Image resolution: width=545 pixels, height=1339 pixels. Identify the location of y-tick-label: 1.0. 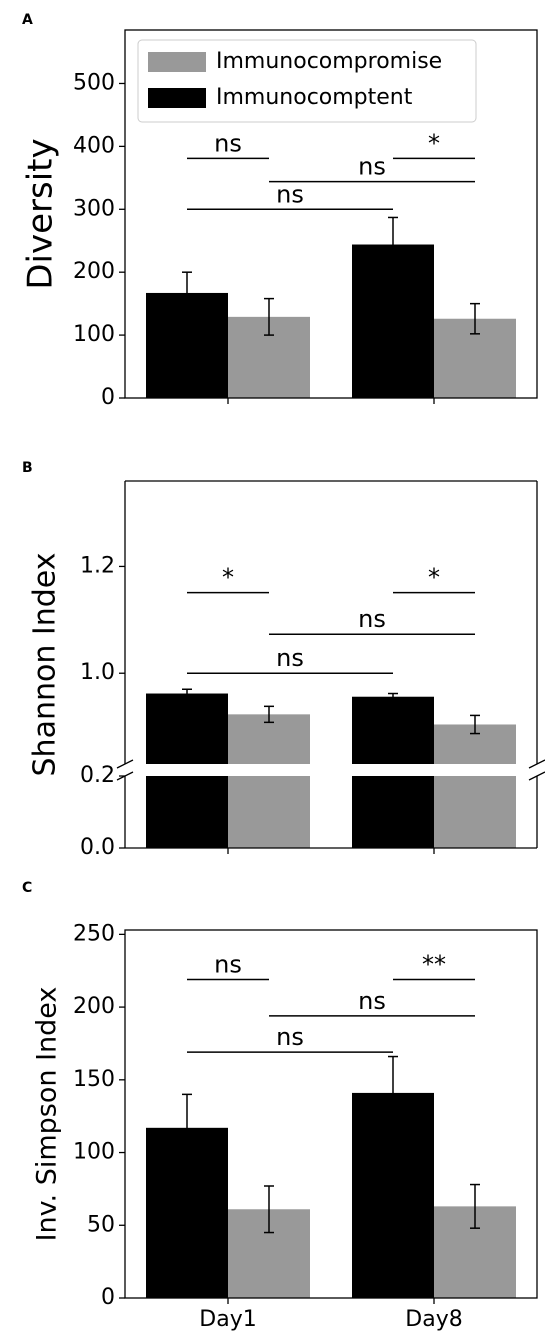
(97, 672).